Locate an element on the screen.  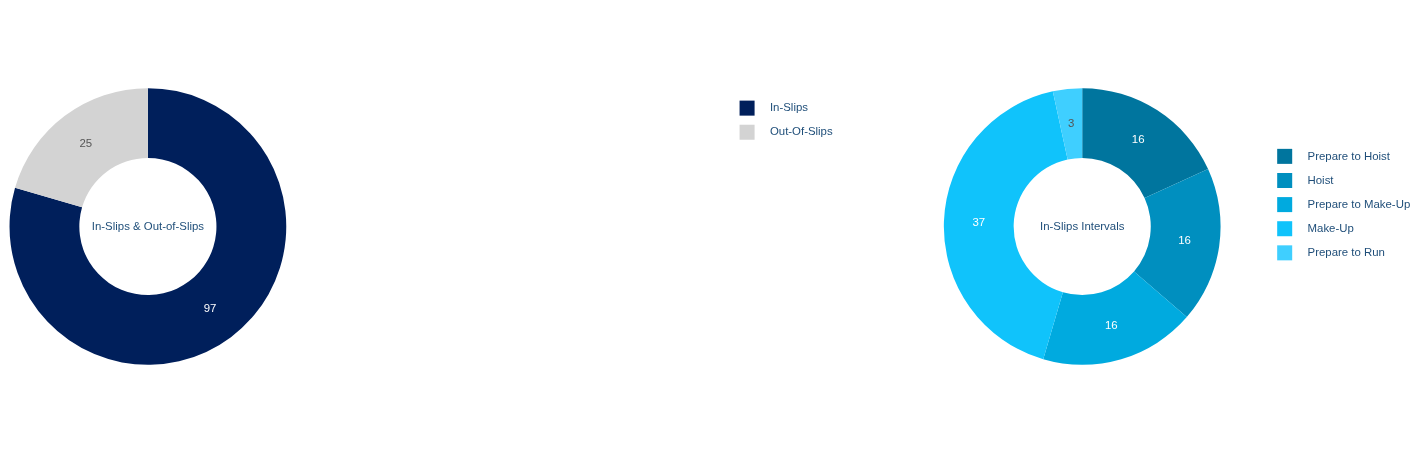
legend-label: Prepare to Make-Up is located at coordinates (1359, 203).